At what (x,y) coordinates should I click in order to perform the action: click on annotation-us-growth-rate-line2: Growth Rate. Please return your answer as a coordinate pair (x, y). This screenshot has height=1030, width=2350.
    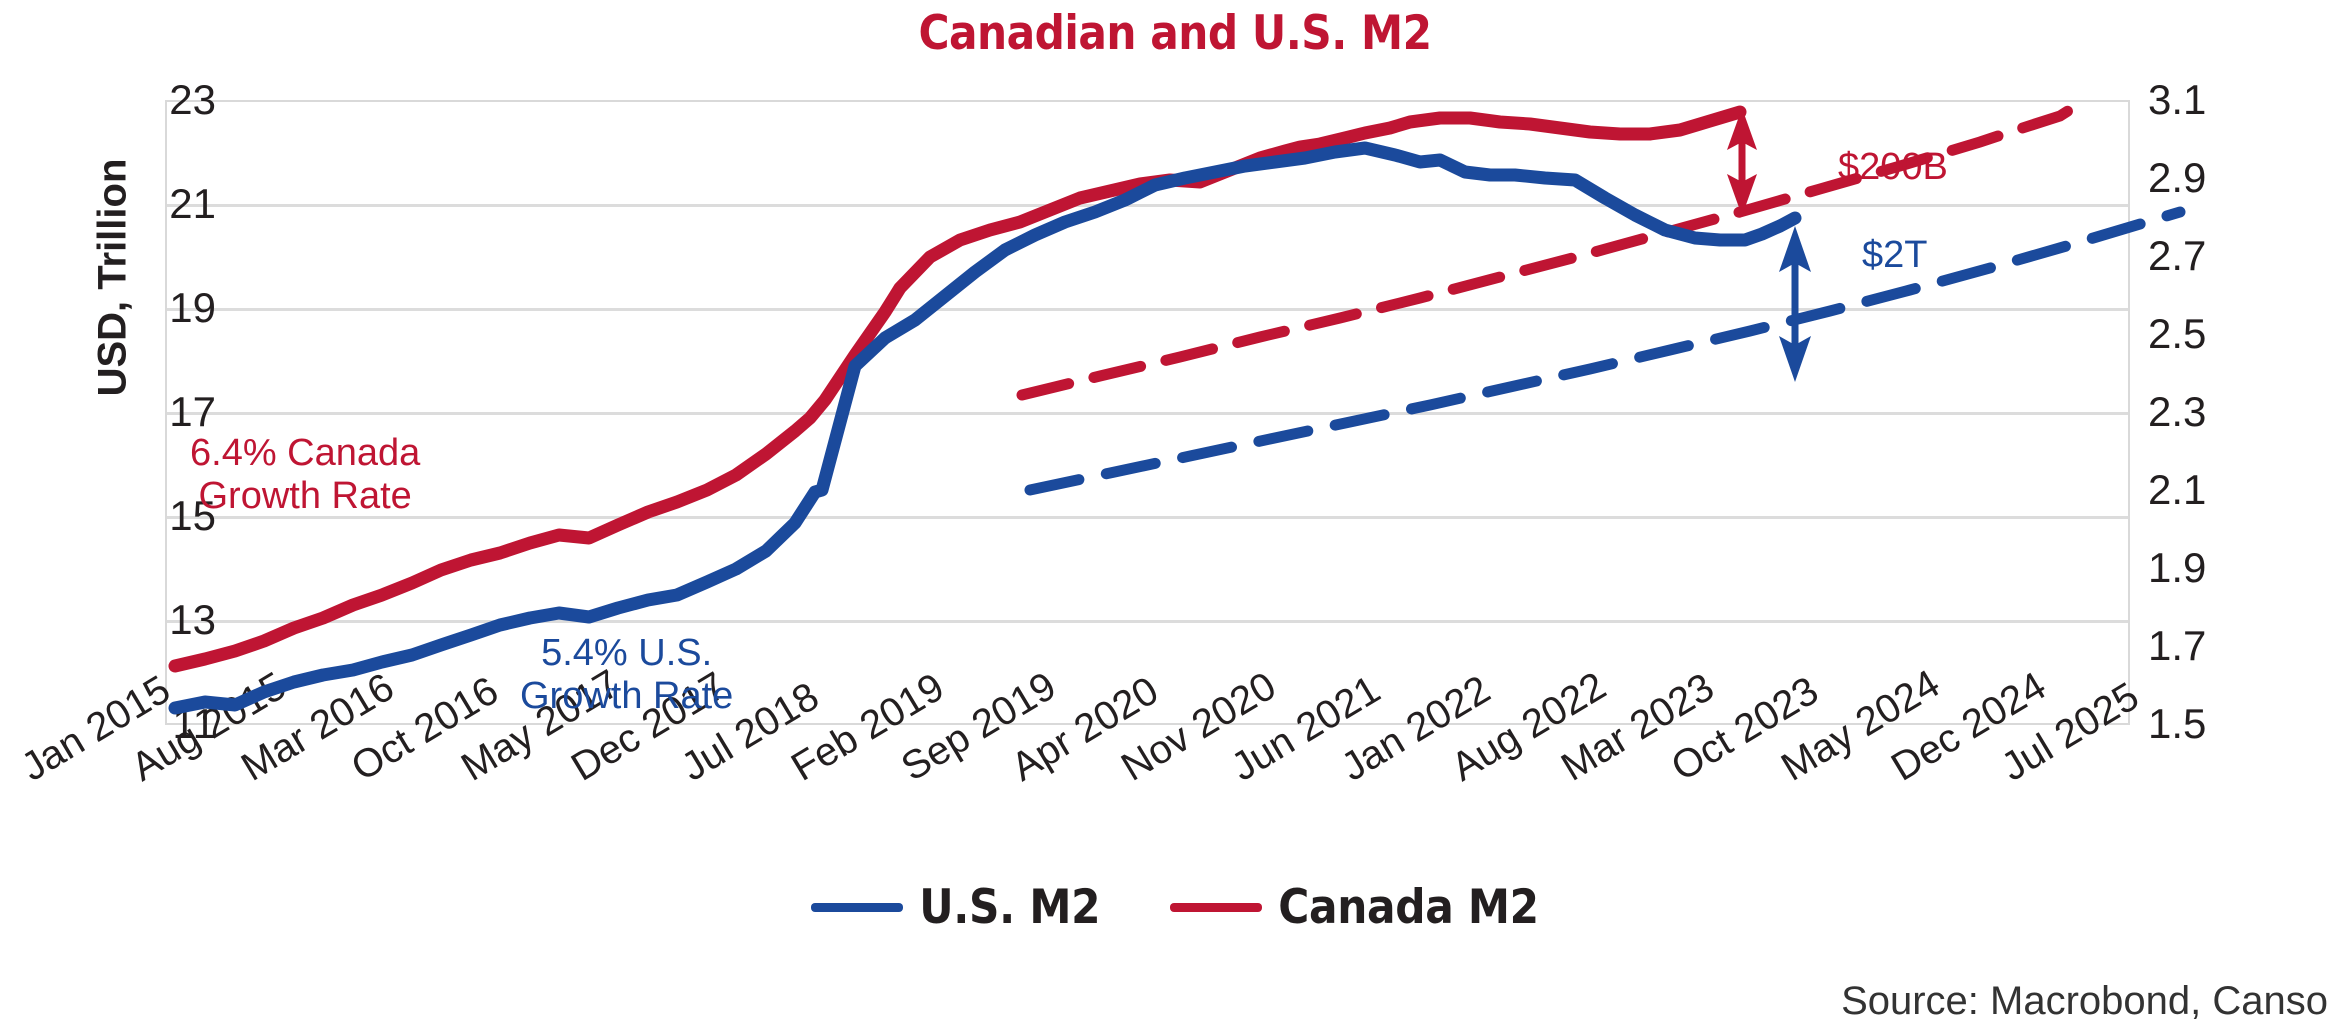
    Looking at the image, I should click on (627, 695).